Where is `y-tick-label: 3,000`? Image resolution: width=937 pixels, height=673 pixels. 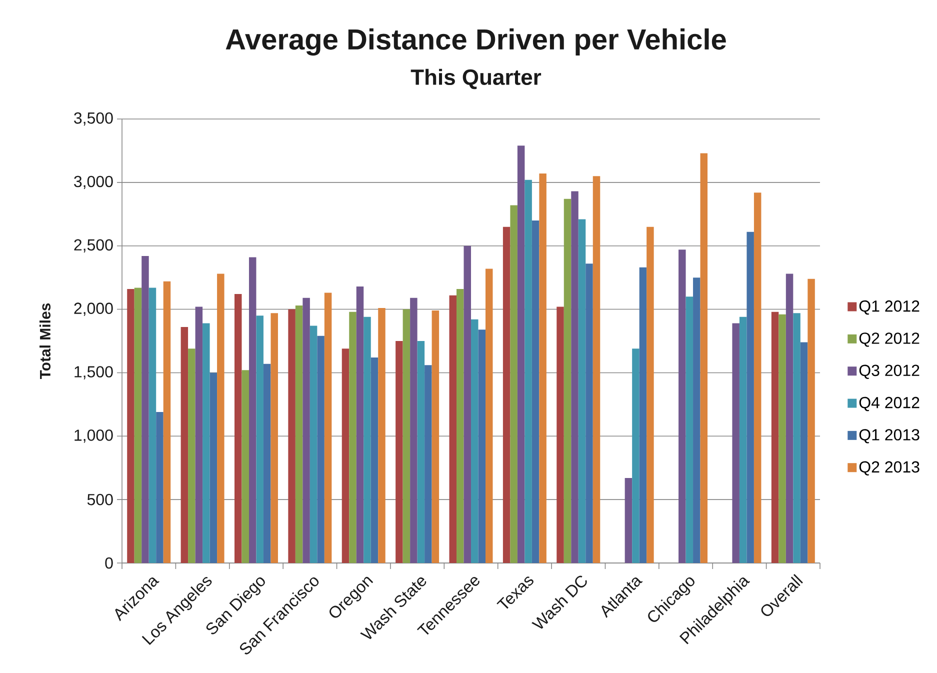
y-tick-label: 3,000 is located at coordinates (93, 183).